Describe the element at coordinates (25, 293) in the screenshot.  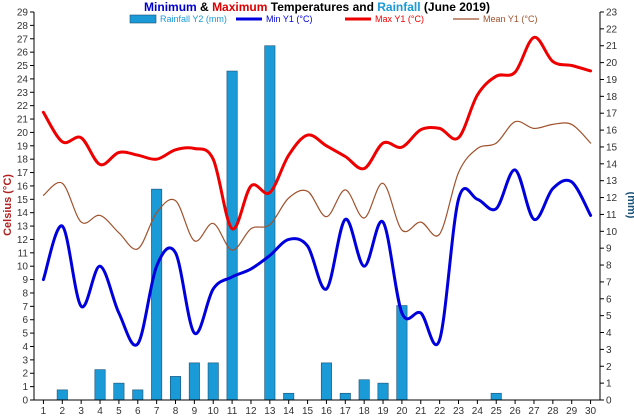
I see `y-left-tick-label: 8` at that location.